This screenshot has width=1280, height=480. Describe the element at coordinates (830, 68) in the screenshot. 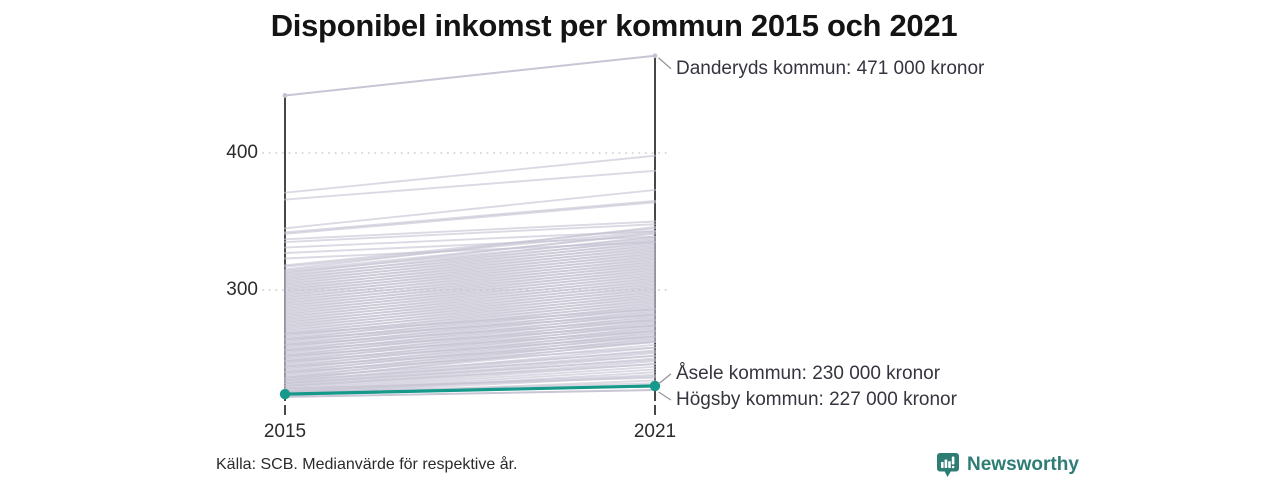

I see `annotation-danderyd: Danderyds kommun: 471 000 kronor` at that location.